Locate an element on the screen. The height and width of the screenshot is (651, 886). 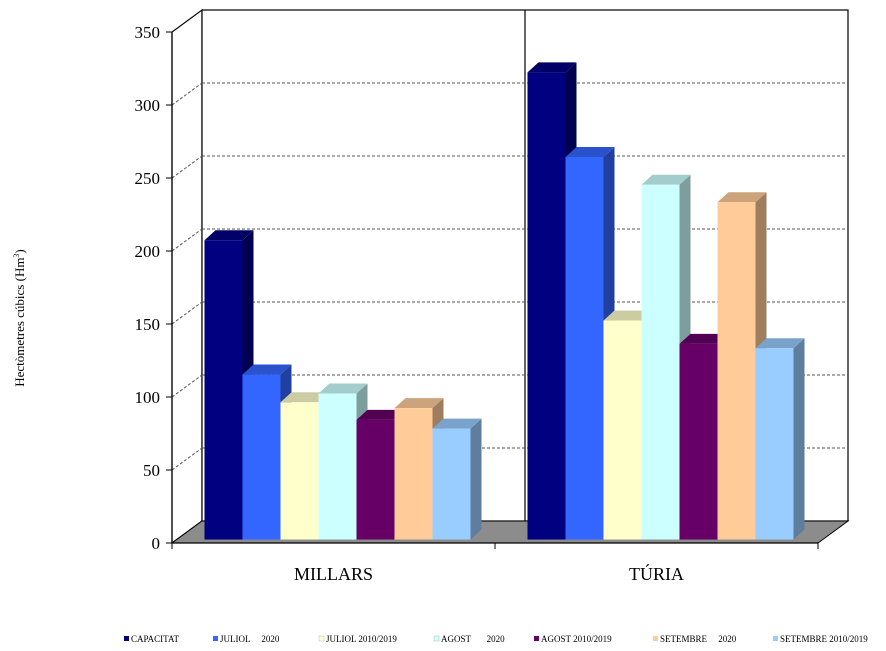
legend-item: JULIOL 2020 is located at coordinates (246, 639).